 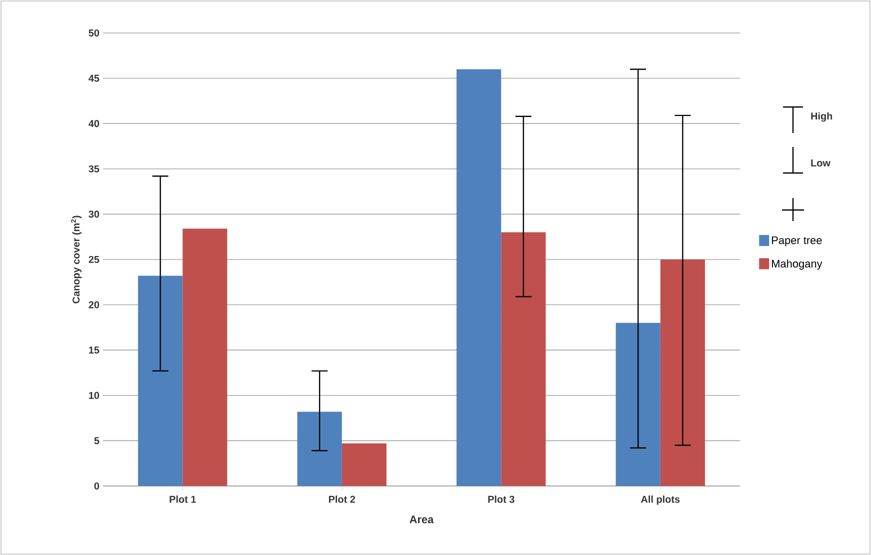 What do you see at coordinates (94, 78) in the screenshot?
I see `y-tick-label: 45` at bounding box center [94, 78].